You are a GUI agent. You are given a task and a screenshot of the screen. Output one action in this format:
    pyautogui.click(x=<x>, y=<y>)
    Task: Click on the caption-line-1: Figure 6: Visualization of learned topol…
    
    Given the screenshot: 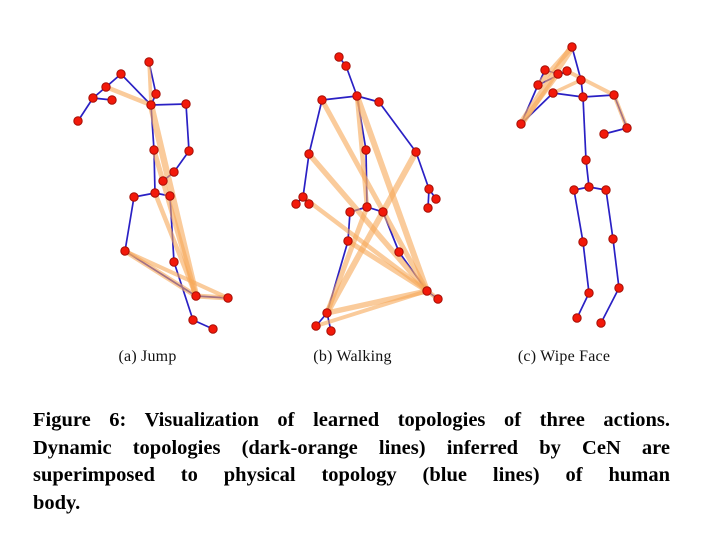 What is the action you would take?
    pyautogui.click(x=351, y=420)
    